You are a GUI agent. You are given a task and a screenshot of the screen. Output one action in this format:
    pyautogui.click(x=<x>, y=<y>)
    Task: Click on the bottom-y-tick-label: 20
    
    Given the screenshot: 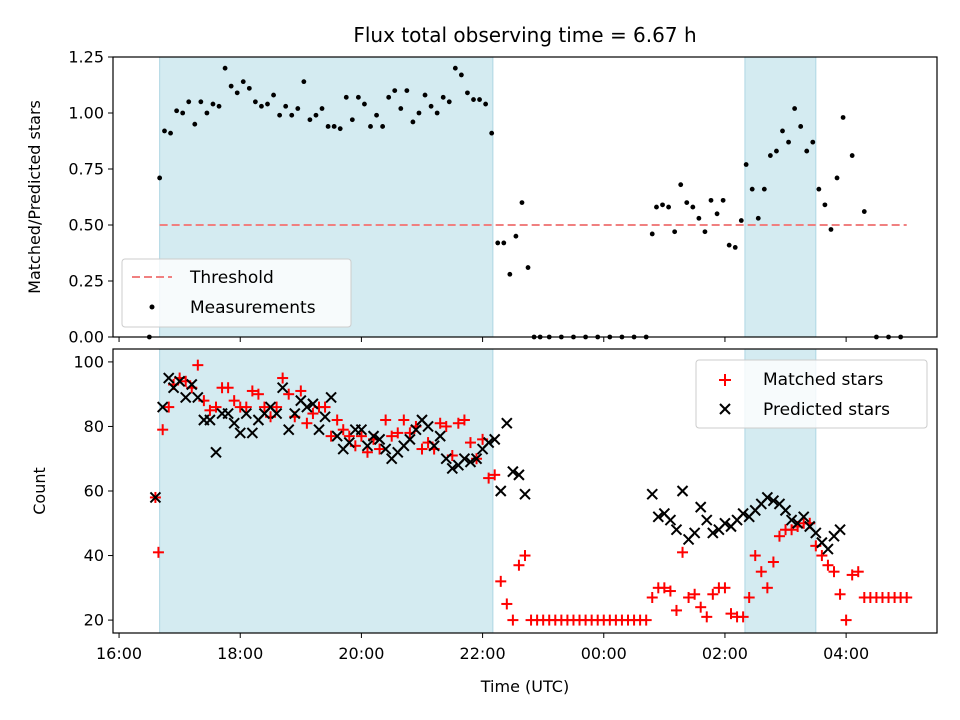 What is the action you would take?
    pyautogui.click(x=94, y=620)
    